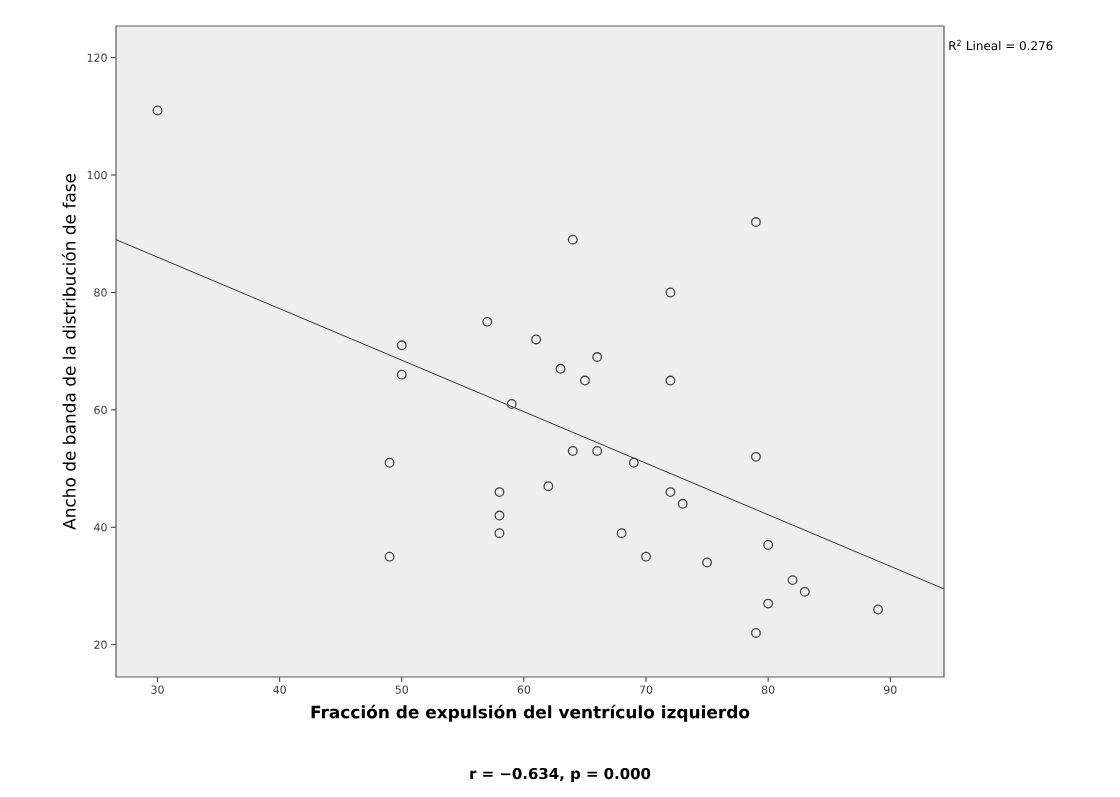 The width and height of the screenshot is (1120, 797). Describe the element at coordinates (768, 689) in the screenshot. I see `x-tick-label: 80` at that location.